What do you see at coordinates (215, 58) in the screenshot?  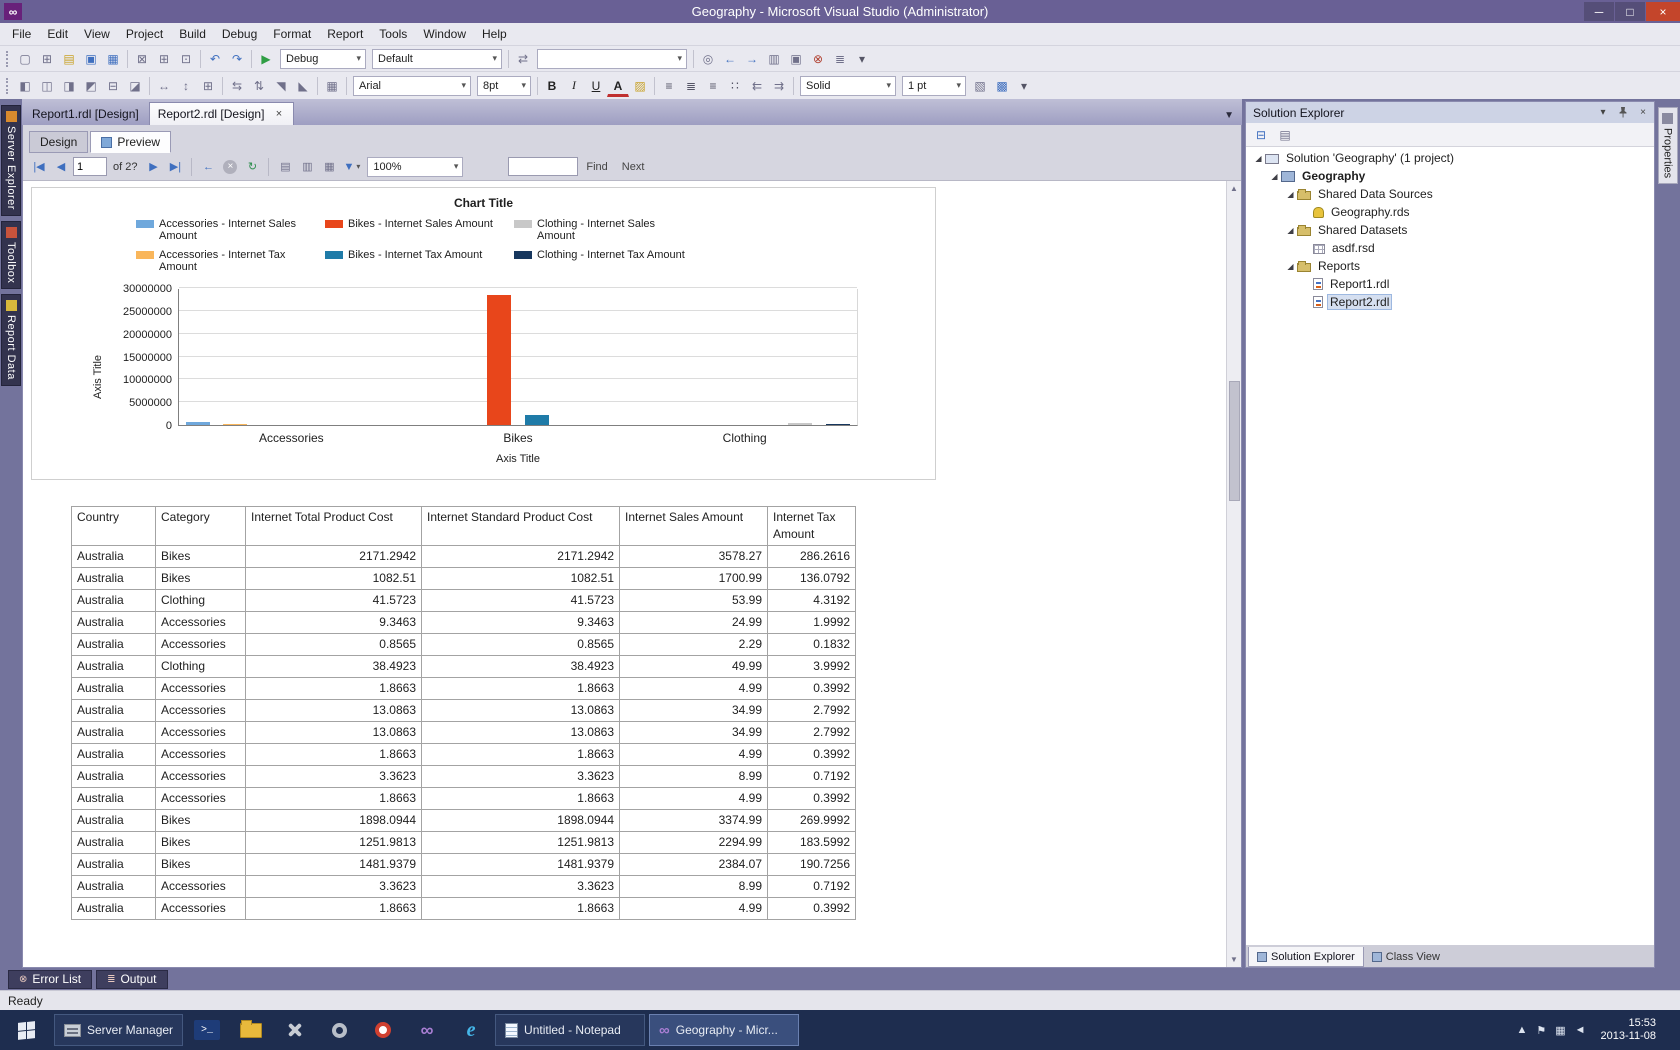 I see `undo-icon: ↶` at bounding box center [215, 58].